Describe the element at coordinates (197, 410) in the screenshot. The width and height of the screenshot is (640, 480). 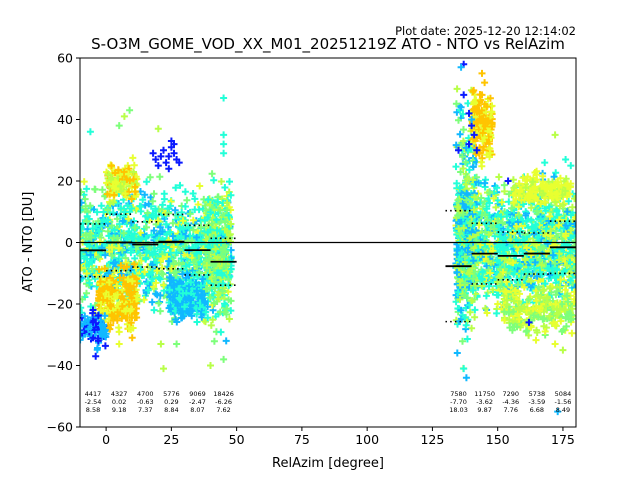
I see `bin-std: 8.07` at that location.